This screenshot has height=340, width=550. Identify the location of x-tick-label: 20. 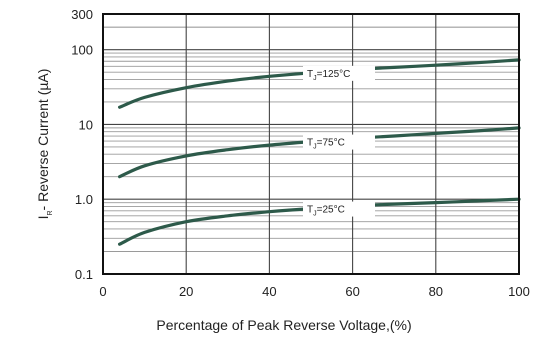
(186, 291).